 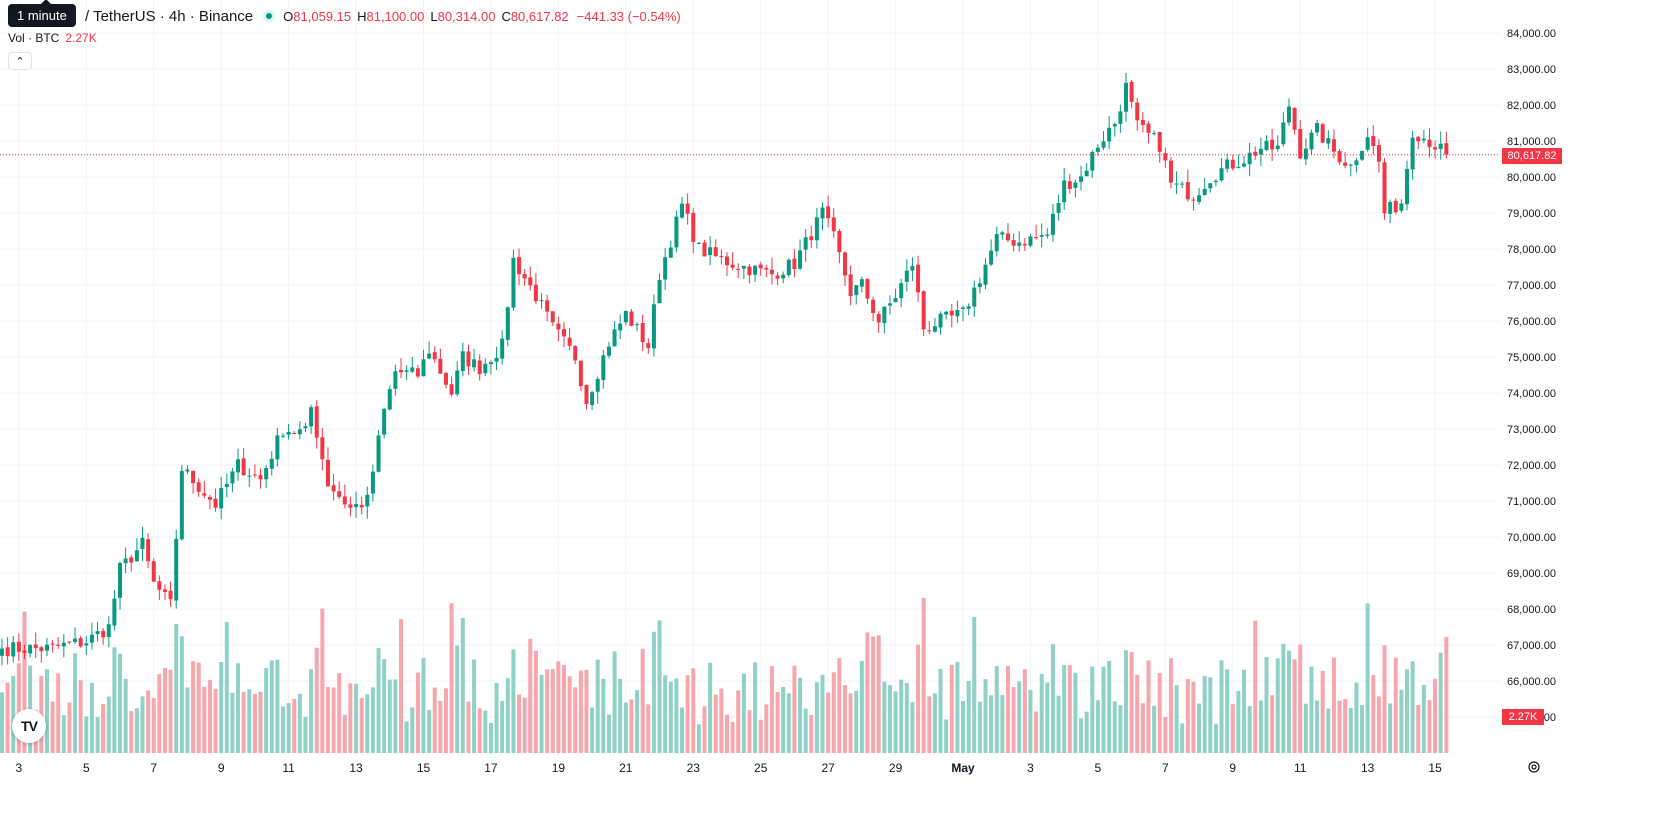 What do you see at coordinates (81, 38) in the screenshot?
I see `volume-legend-value: 2.27K` at bounding box center [81, 38].